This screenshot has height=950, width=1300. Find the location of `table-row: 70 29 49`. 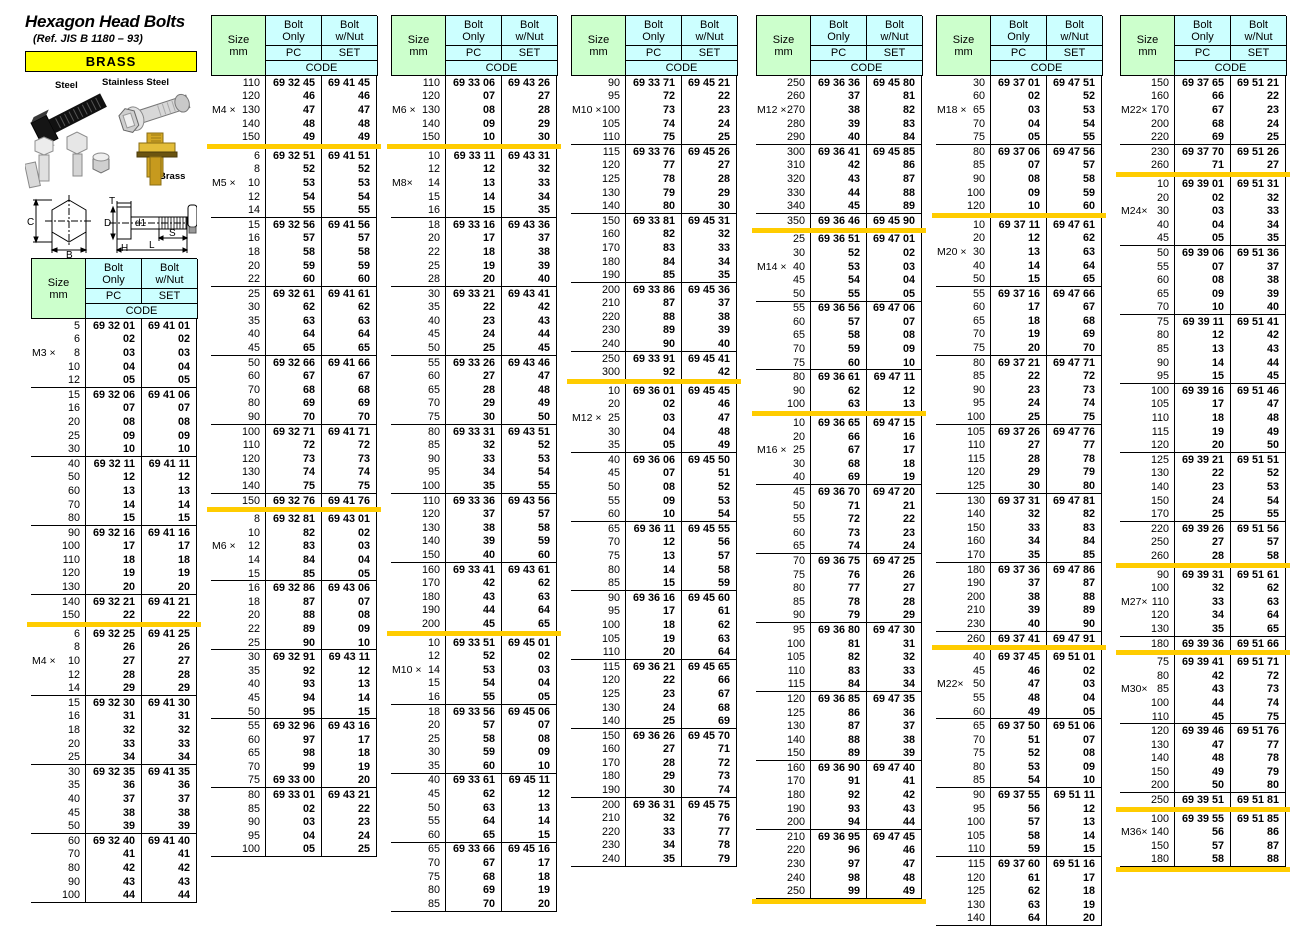

table-row: 70 29 49 is located at coordinates (474, 403).